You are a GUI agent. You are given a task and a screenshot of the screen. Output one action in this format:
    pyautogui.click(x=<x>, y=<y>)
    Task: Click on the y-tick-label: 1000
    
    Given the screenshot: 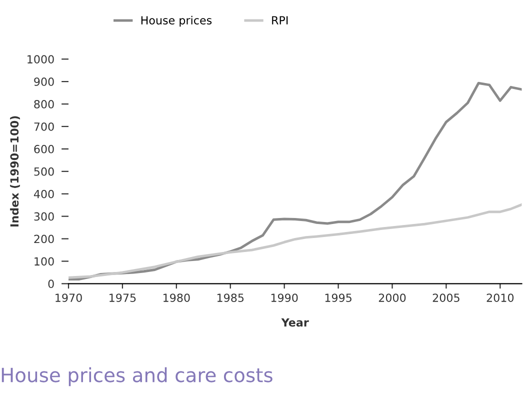 What is the action you would take?
    pyautogui.click(x=41, y=59)
    